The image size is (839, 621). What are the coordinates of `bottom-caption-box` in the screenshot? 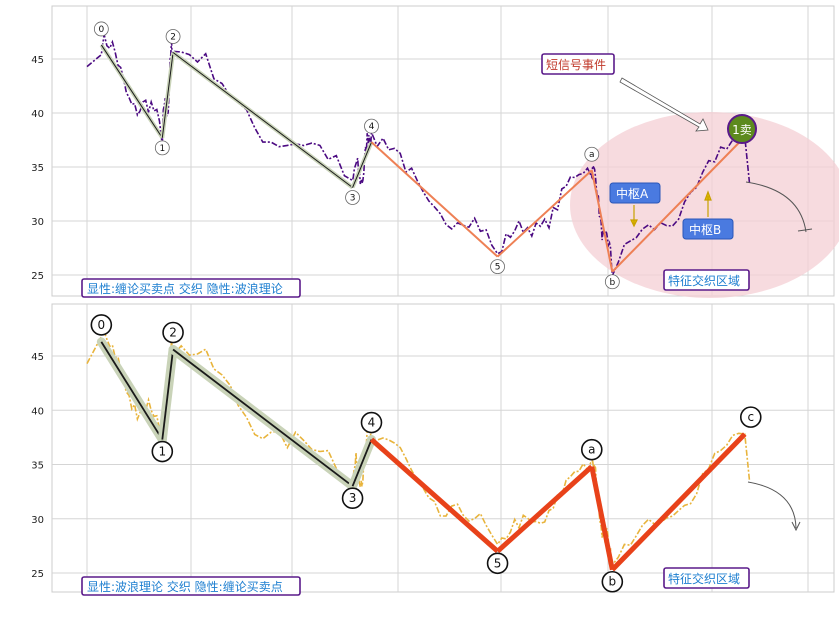 It's located at (191, 586).